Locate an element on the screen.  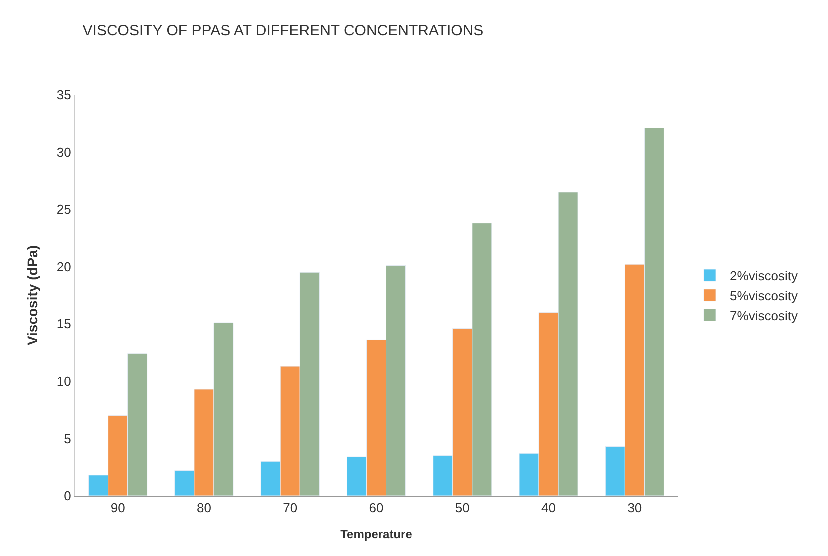
x-tick-label: 90 is located at coordinates (118, 508).